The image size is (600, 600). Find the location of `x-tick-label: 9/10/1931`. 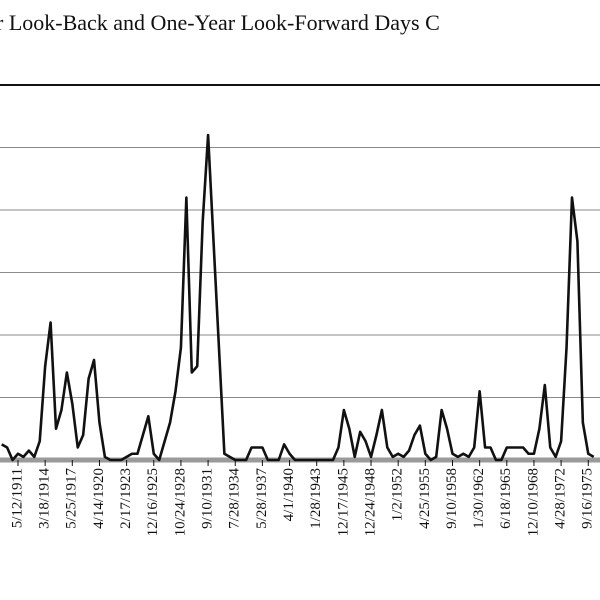

x-tick-label: 9/10/1931 is located at coordinates (208, 498).